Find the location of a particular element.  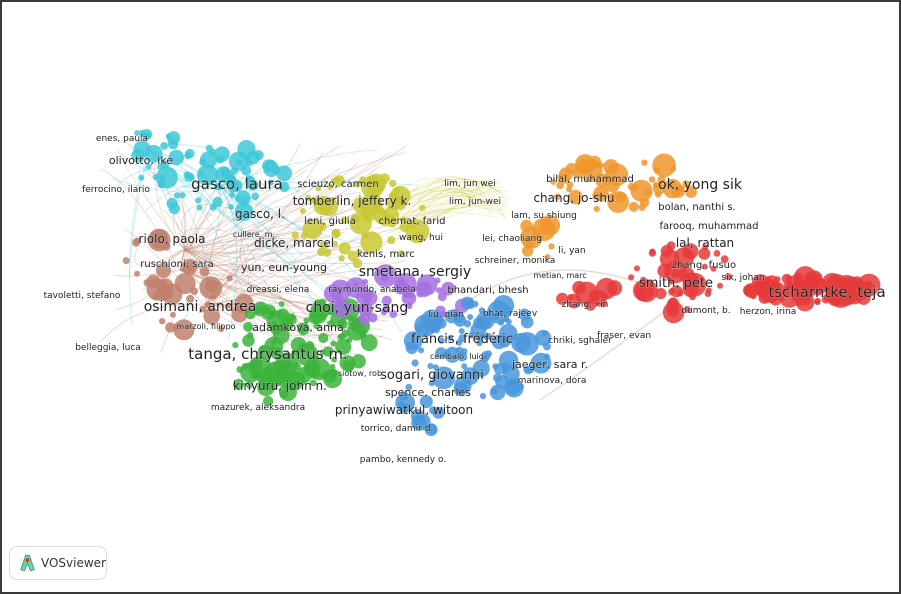

author-label: scieuzo, carmen is located at coordinates (338, 185).